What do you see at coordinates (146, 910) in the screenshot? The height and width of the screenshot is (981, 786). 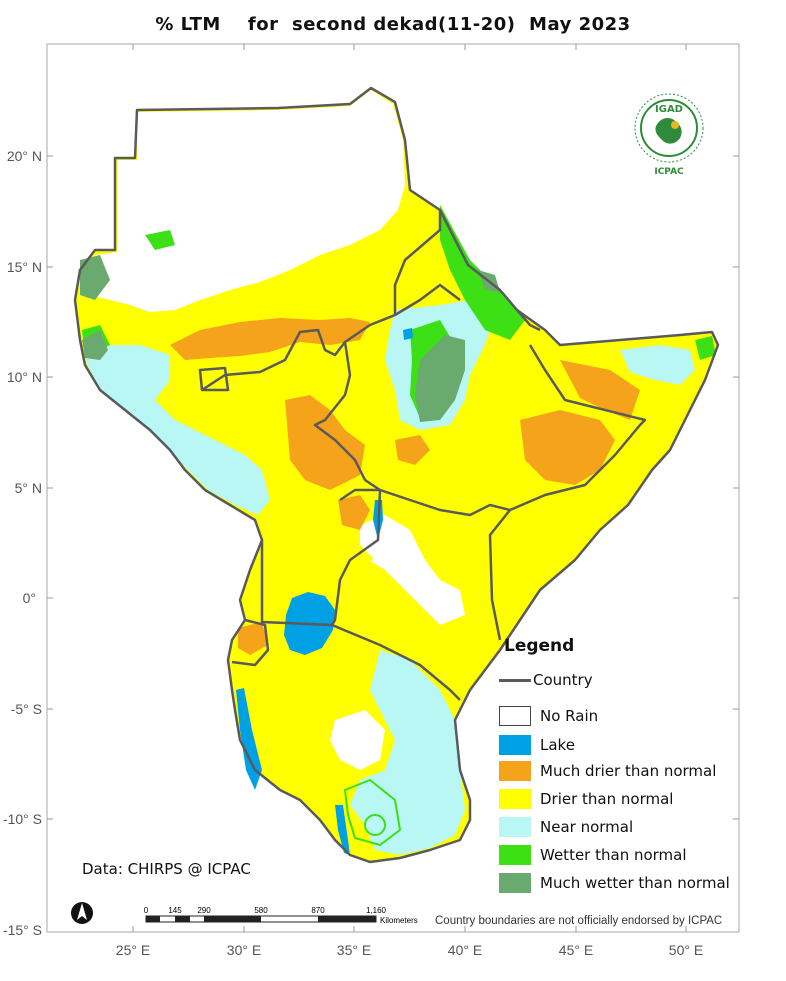 I see `scale-tick: 0` at bounding box center [146, 910].